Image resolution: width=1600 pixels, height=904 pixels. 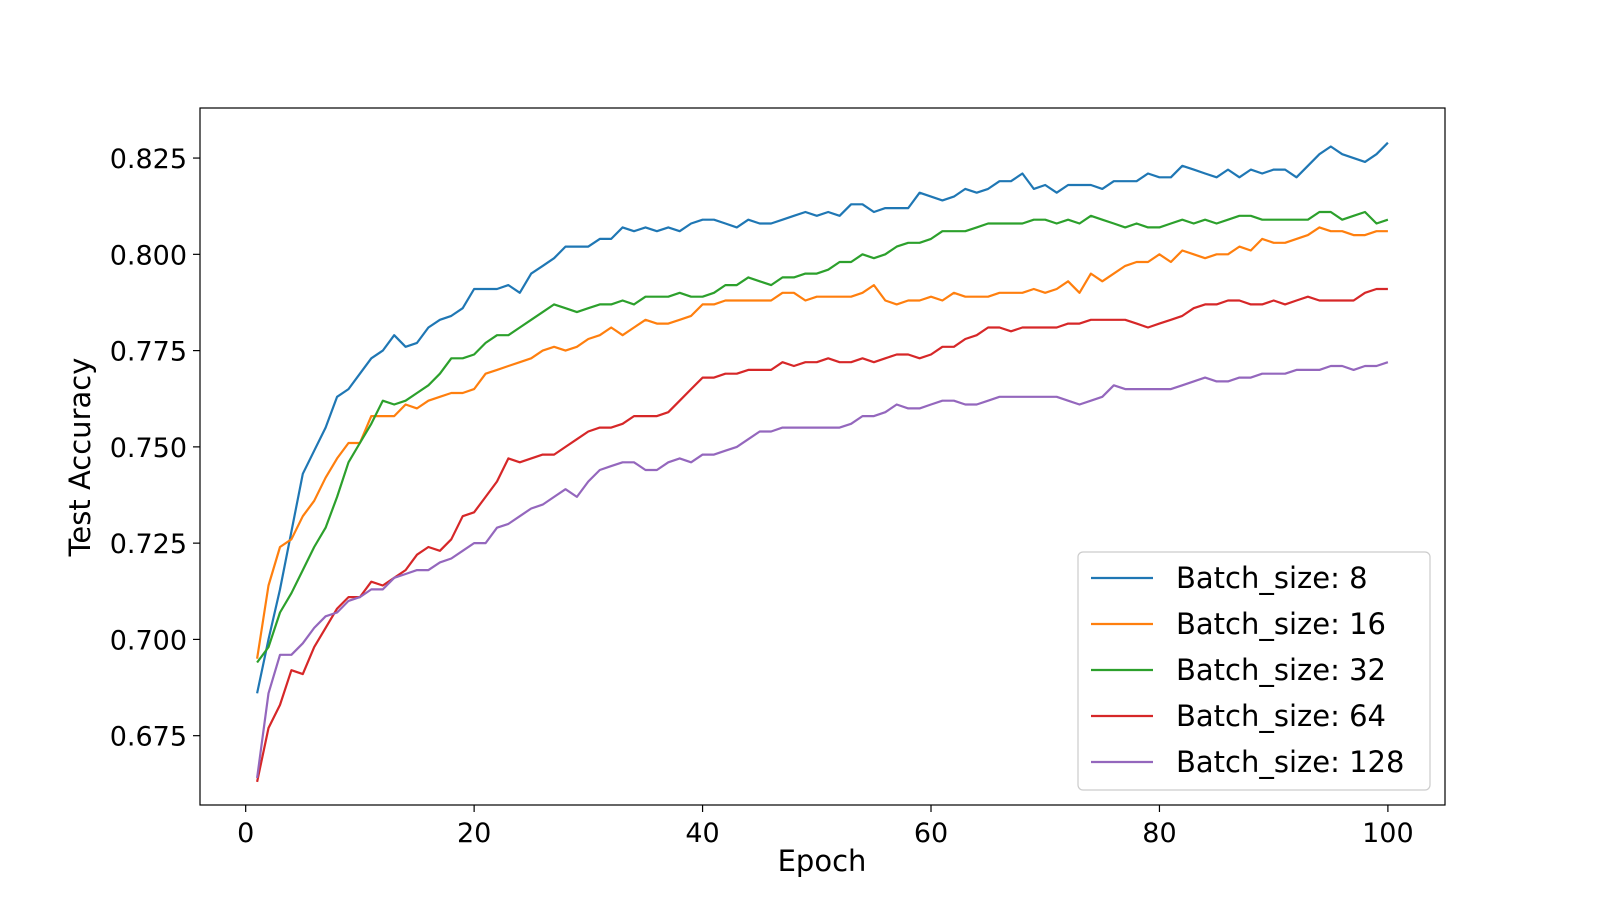 I want to click on y-tick-label: 0.800, so click(x=148, y=255).